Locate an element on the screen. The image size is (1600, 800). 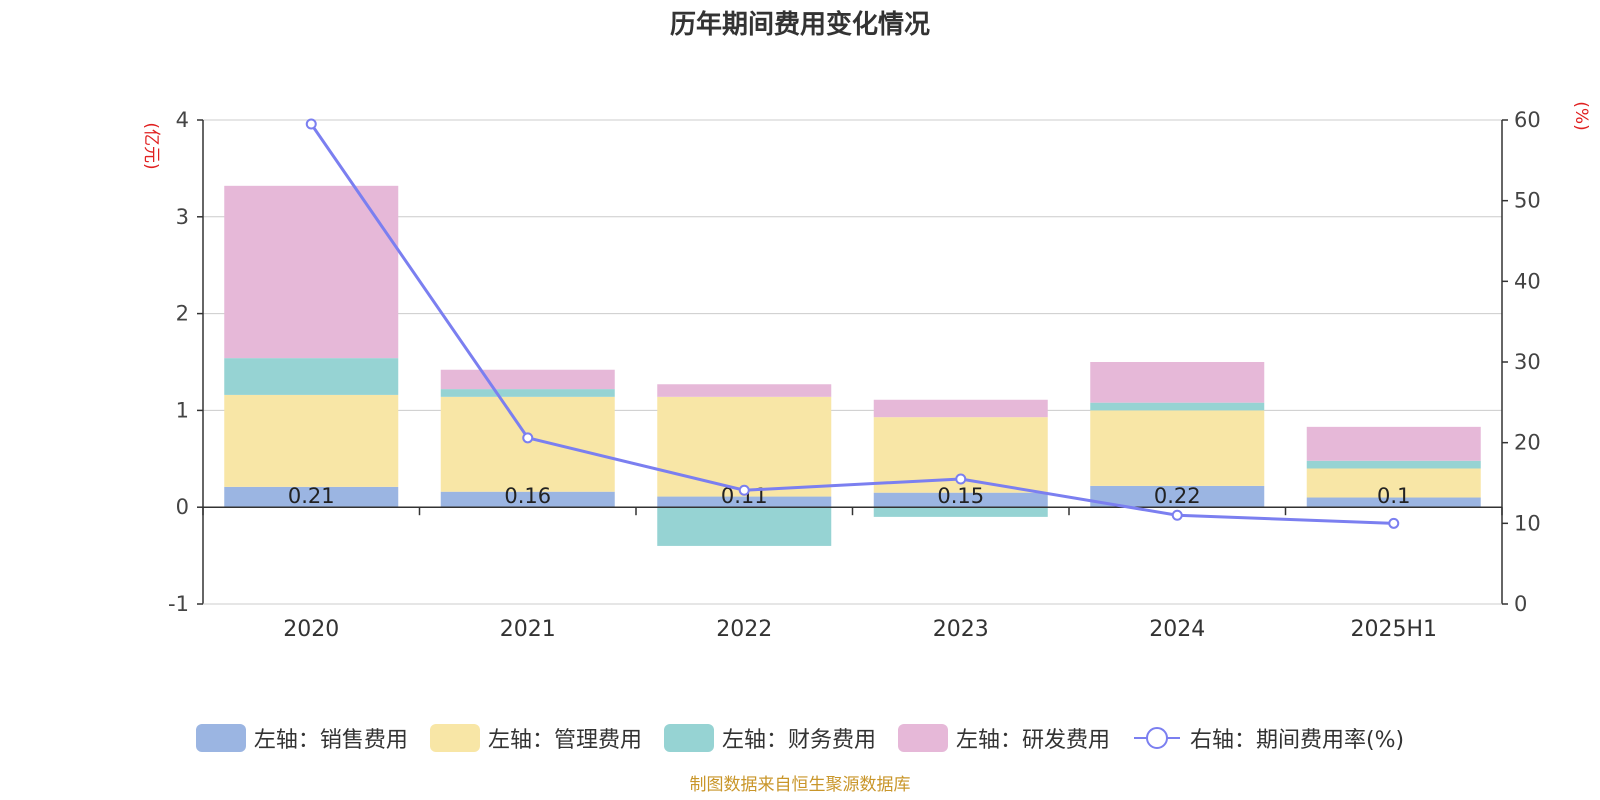
bar-rnd-2020 is located at coordinates (311, 272).